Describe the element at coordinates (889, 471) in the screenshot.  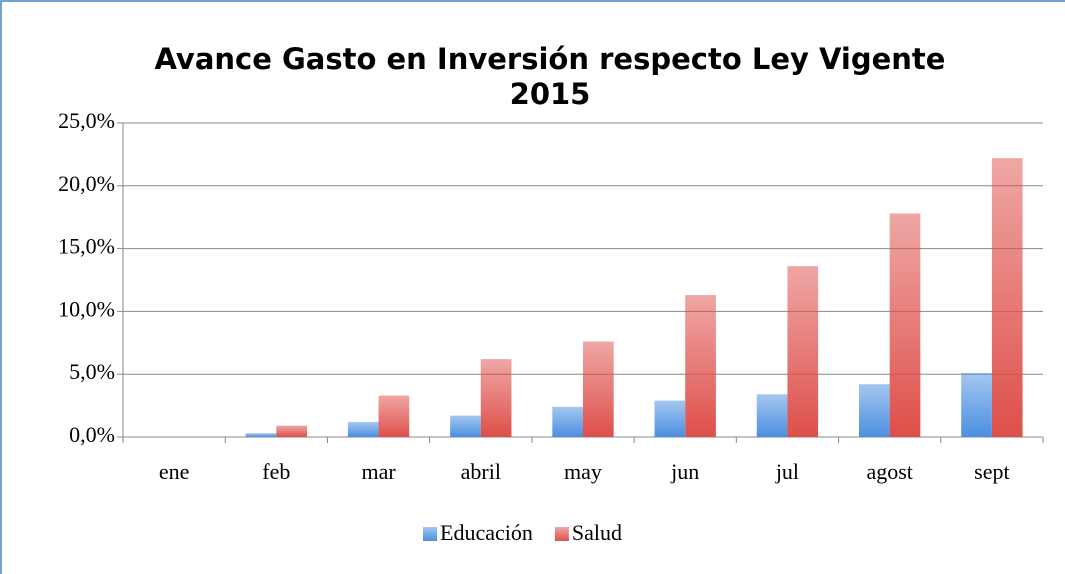
I see `x-tick-label: agost` at that location.